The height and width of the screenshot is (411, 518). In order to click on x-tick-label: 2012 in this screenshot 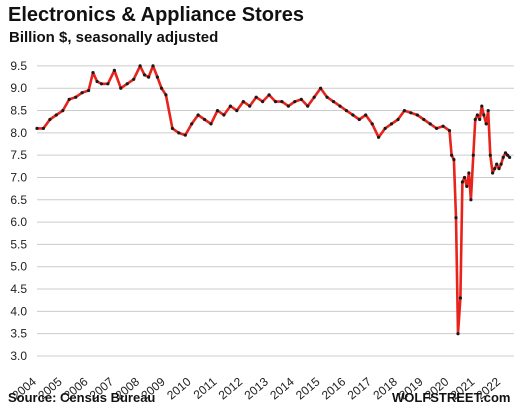, I will do `click(231, 388)`.